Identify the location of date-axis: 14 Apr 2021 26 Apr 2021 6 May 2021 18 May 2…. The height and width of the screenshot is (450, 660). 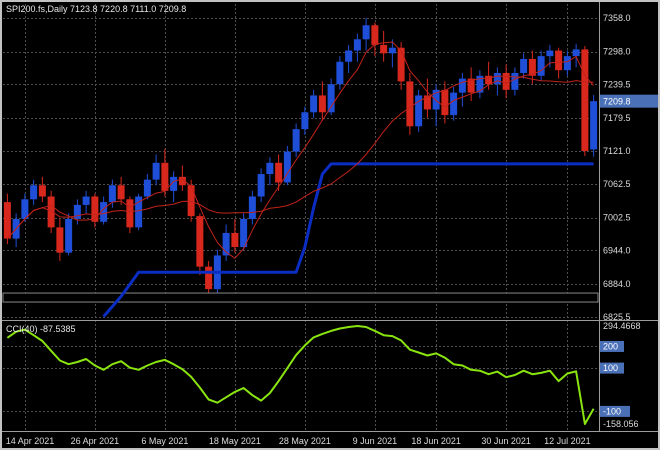
(298, 441).